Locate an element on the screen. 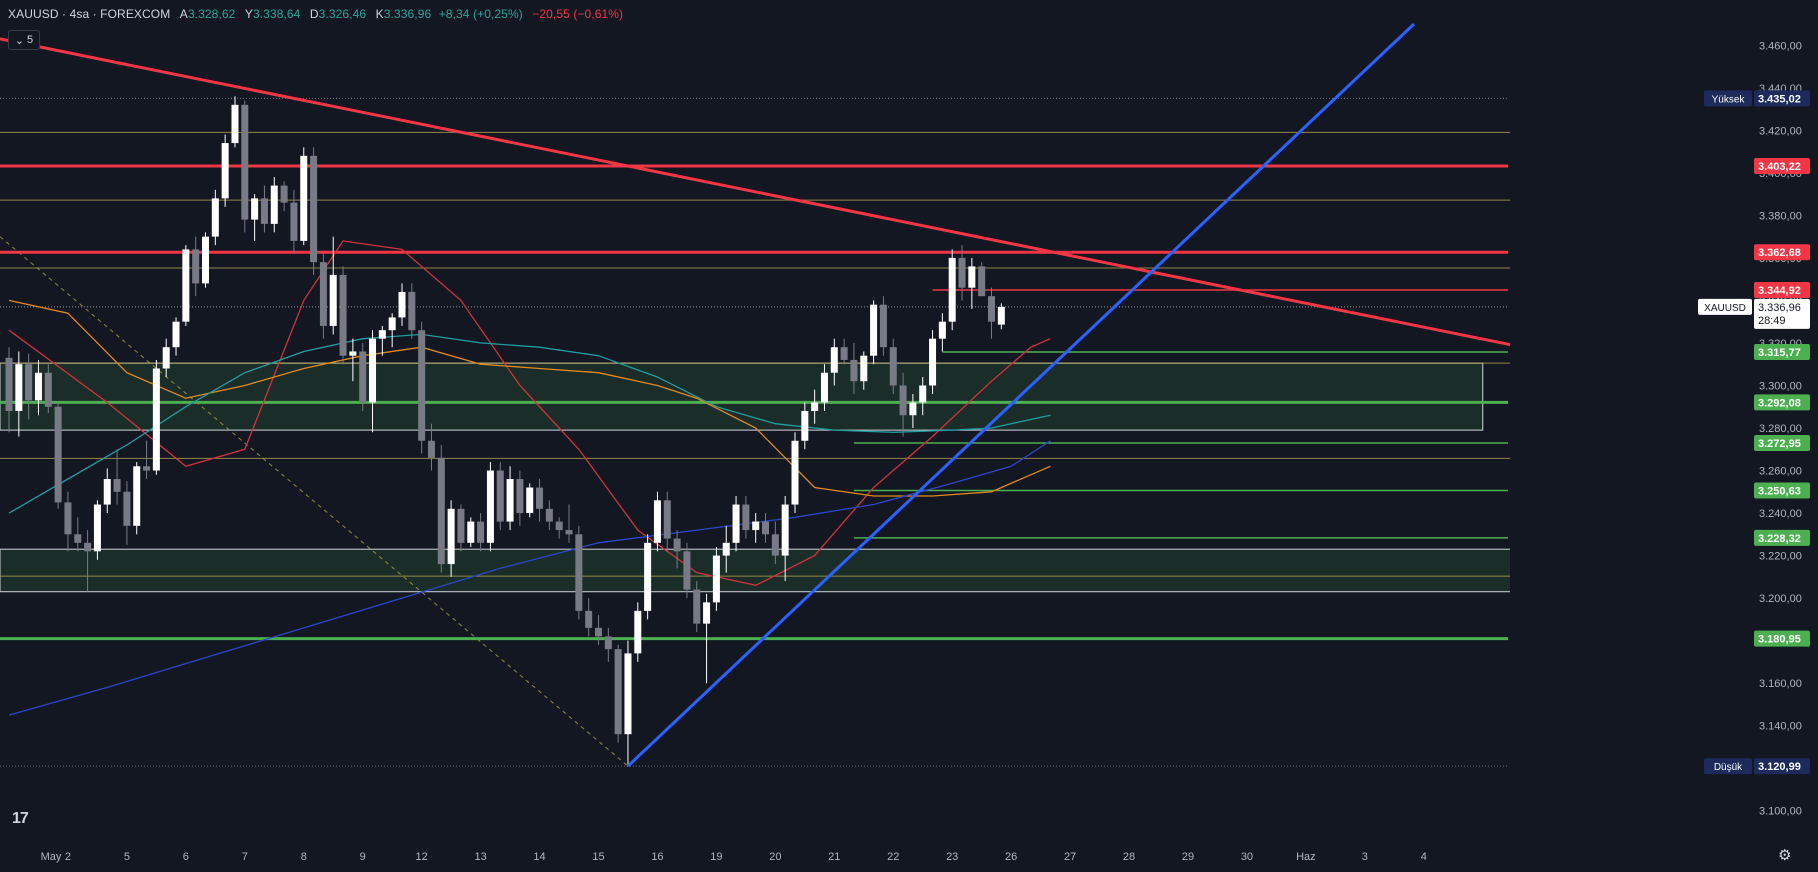 Image resolution: width=1818 pixels, height=872 pixels. indicator-collapse-button: ⌄ 5 is located at coordinates (24, 40).